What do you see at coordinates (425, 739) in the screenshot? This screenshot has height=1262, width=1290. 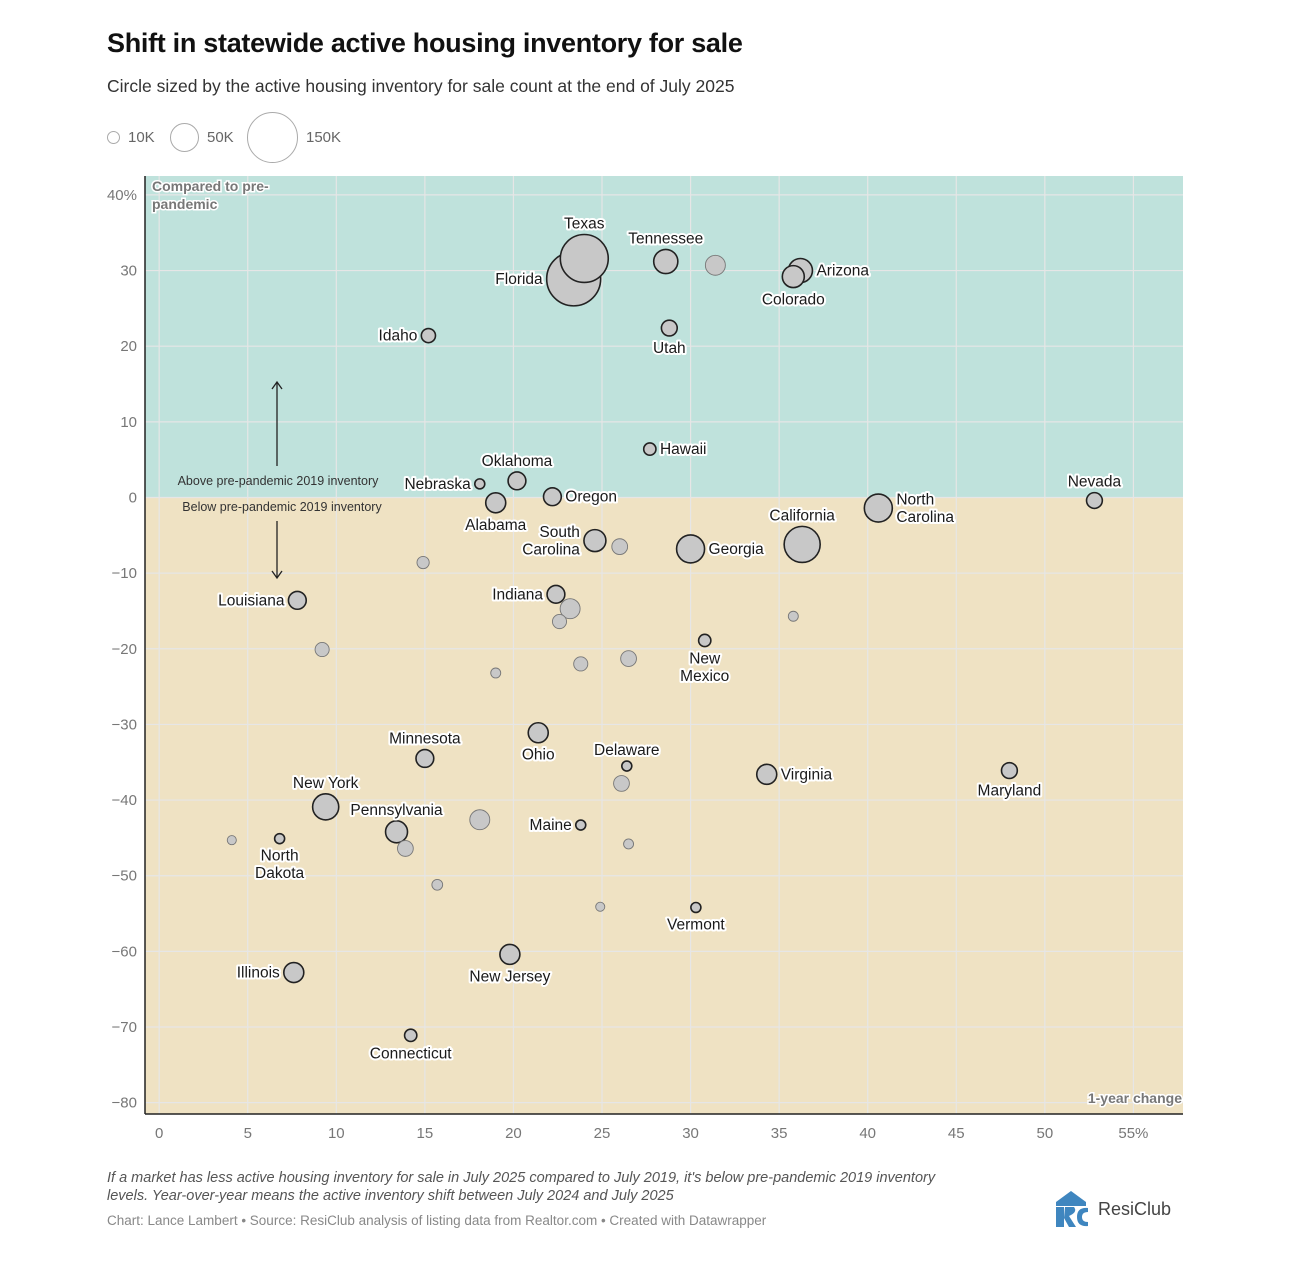 I see `state-label-line: Minnesota` at bounding box center [425, 739].